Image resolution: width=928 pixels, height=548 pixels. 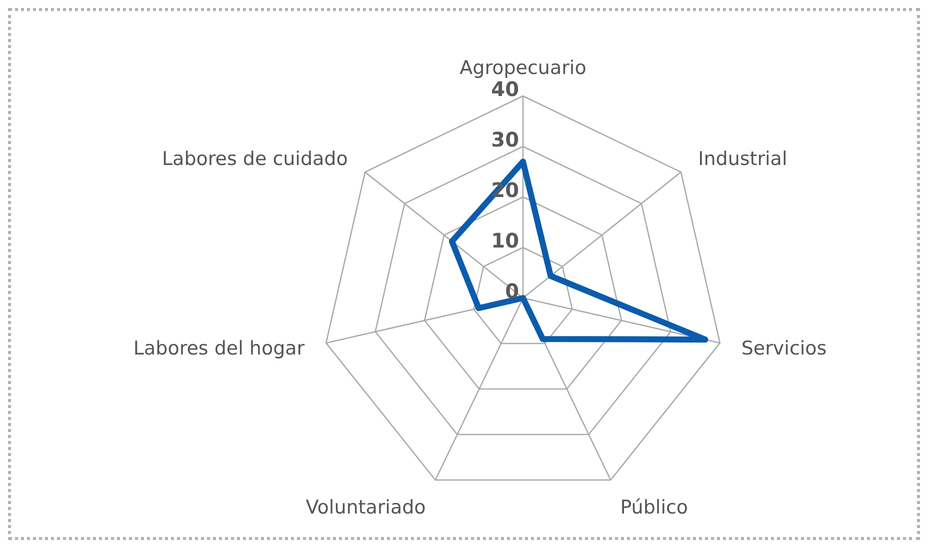 What do you see at coordinates (743, 159) in the screenshot?
I see `spoke-label: Industrial` at bounding box center [743, 159].